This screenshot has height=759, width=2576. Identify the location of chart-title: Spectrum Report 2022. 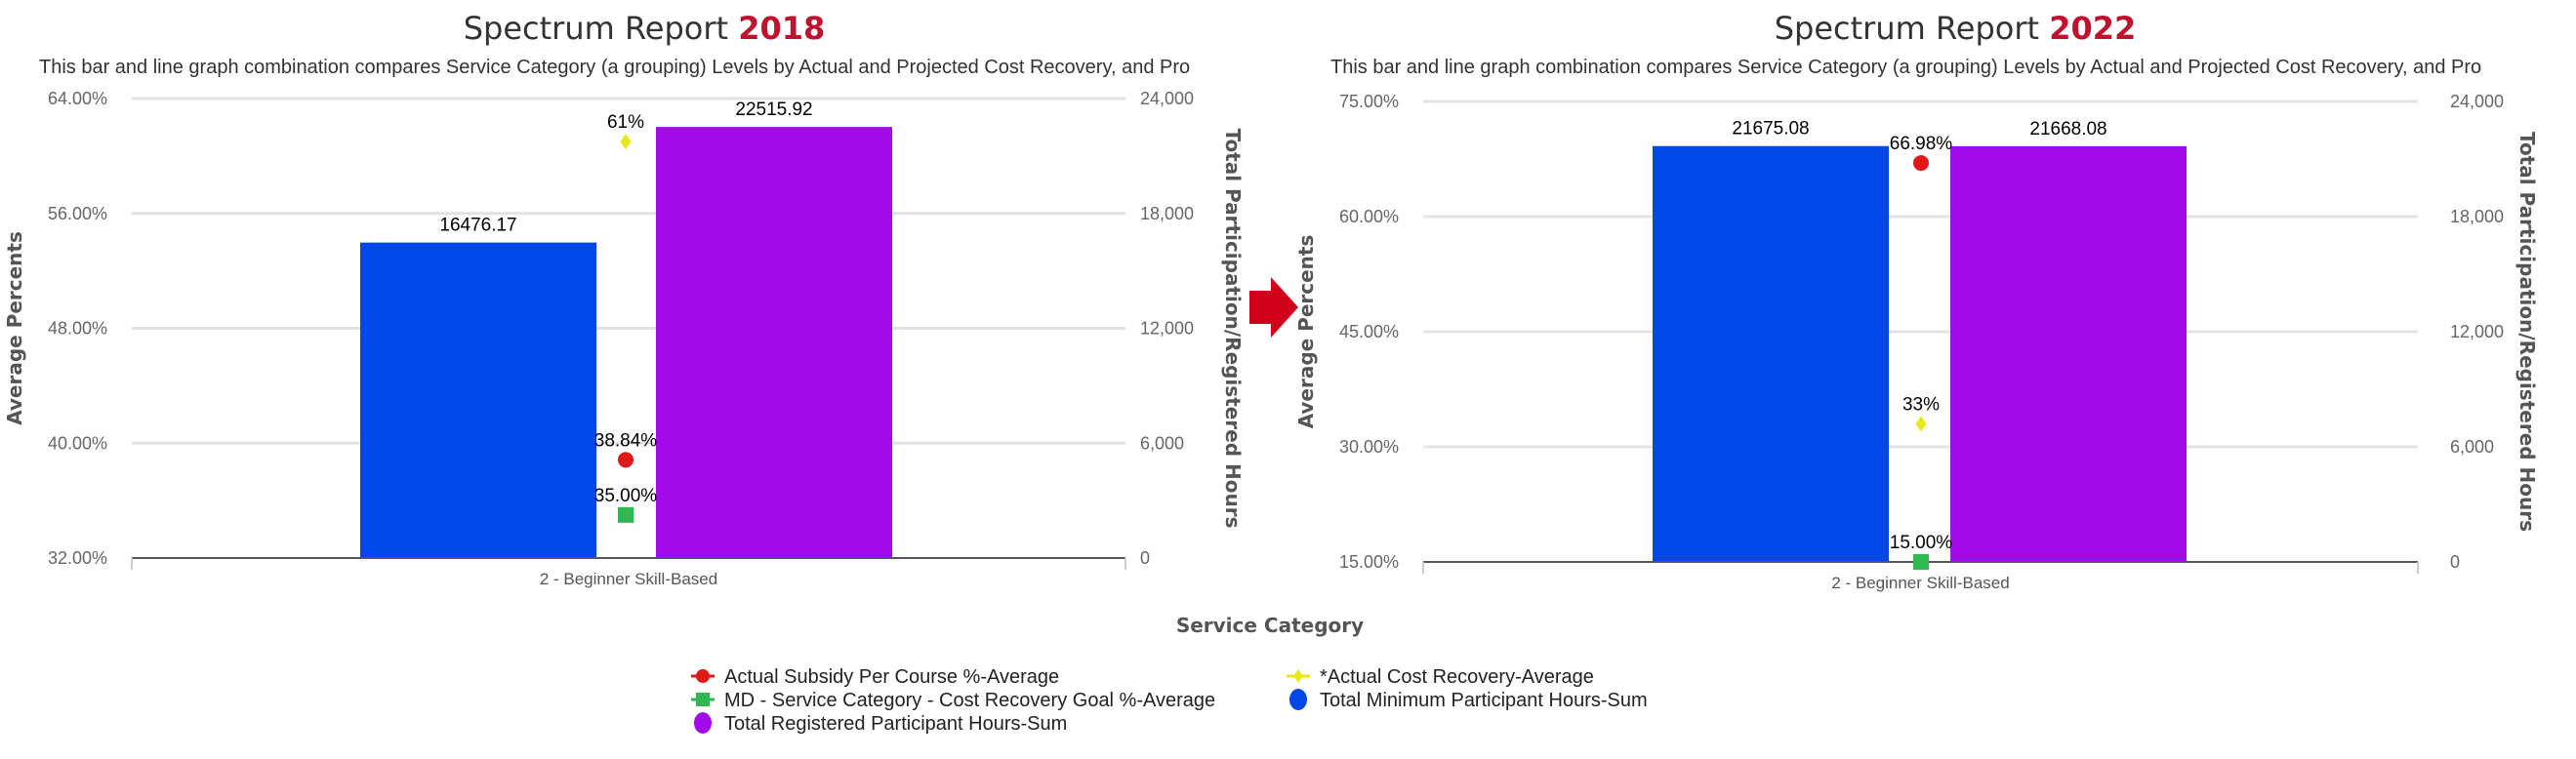
(1956, 28).